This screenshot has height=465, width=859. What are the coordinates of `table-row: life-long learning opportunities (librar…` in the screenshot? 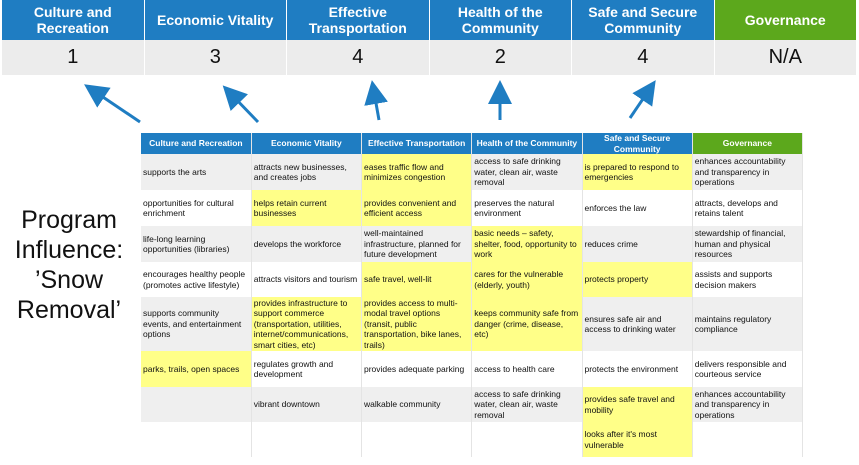 It's located at (472, 244).